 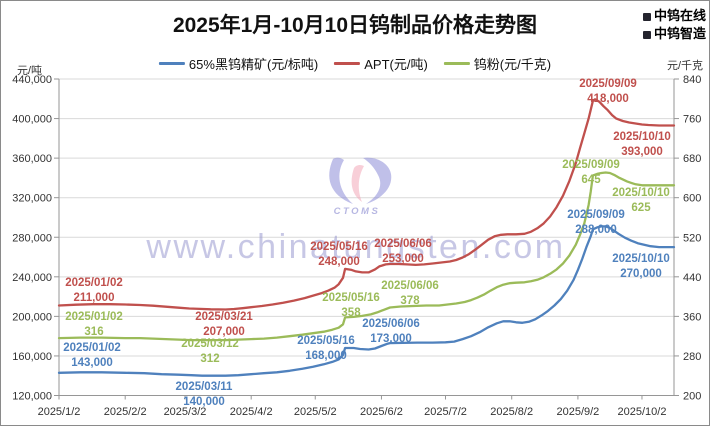 I want to click on legend-item-wolframite: 65%黑钨精矿(元/标吨), so click(x=238, y=63).